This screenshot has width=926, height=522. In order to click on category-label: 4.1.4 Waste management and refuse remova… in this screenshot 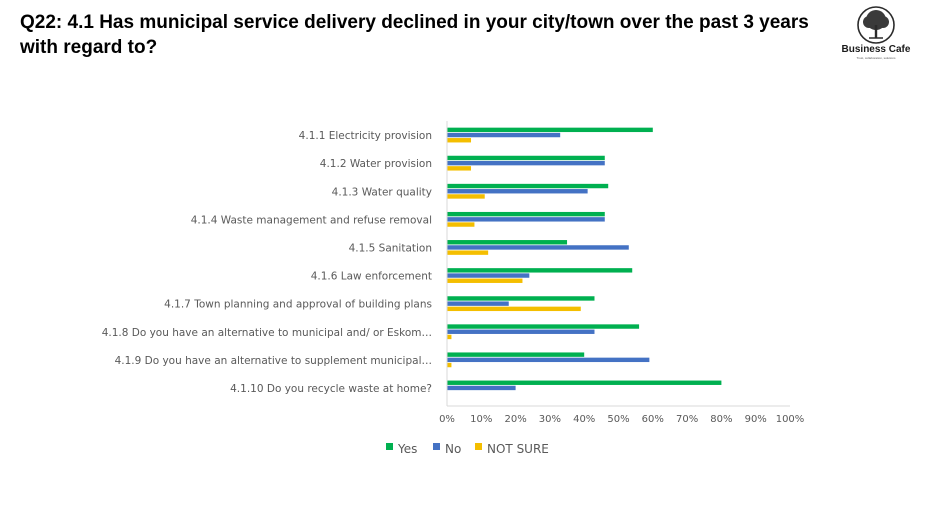, I will do `click(311, 220)`.